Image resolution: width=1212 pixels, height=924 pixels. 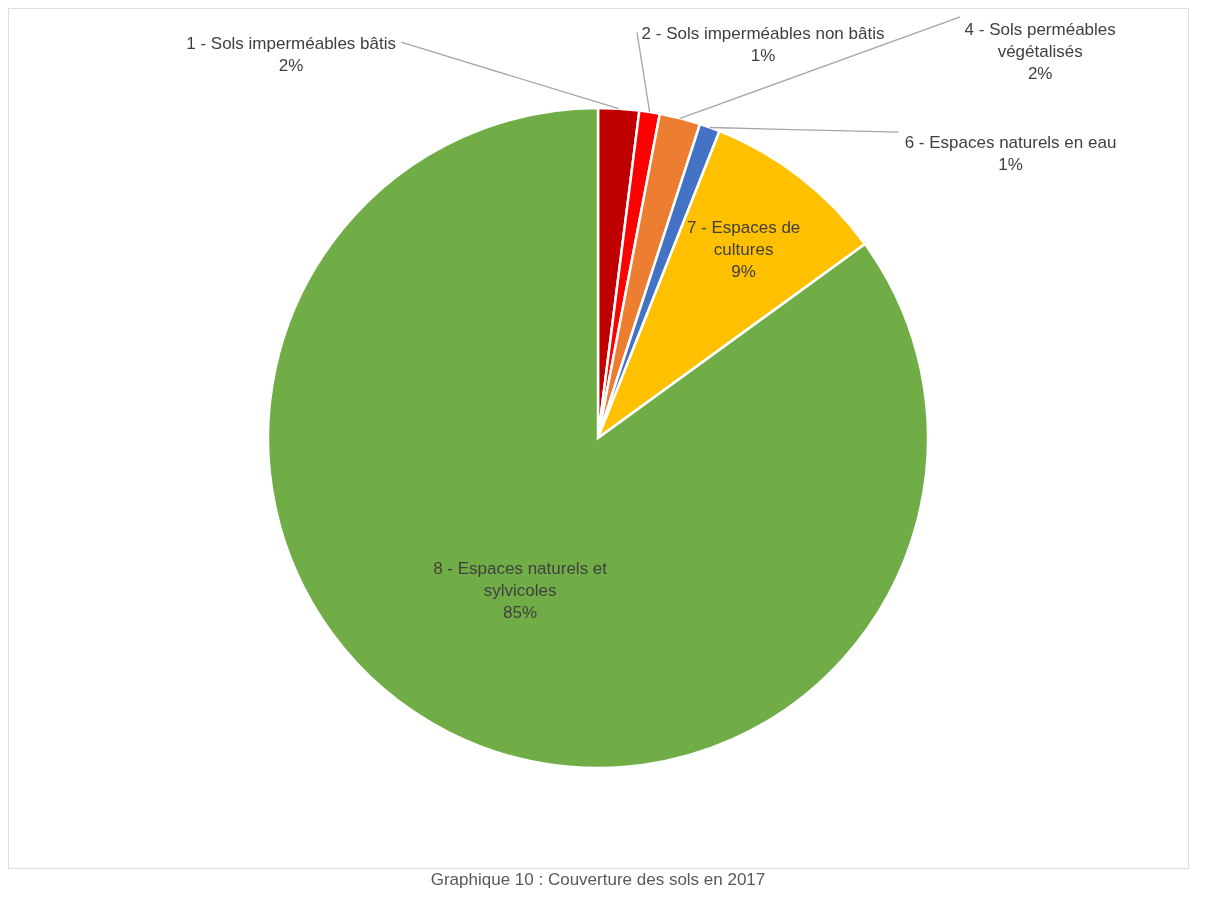 What do you see at coordinates (520, 612) in the screenshot?
I see `data-label: 85%` at bounding box center [520, 612].